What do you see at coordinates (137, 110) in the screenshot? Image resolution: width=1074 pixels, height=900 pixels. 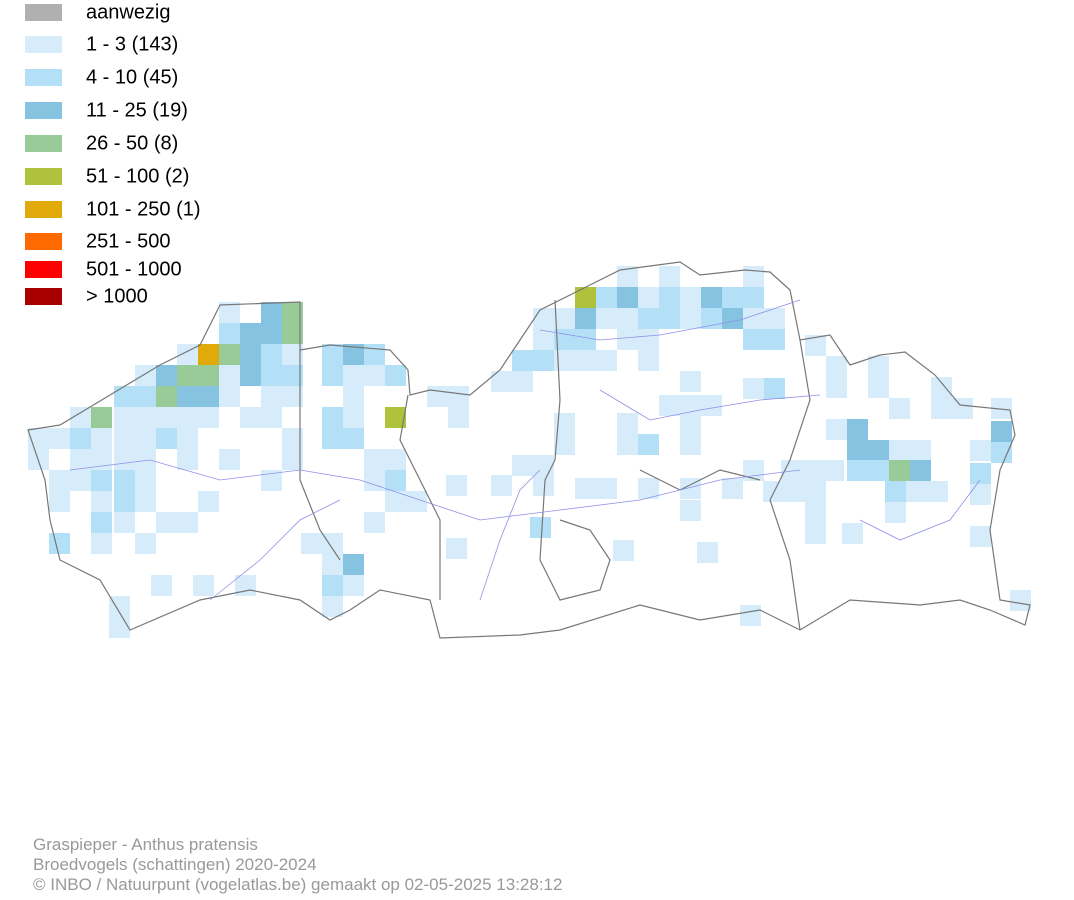 I see `legend-label: 11 - 25 (19)` at bounding box center [137, 110].